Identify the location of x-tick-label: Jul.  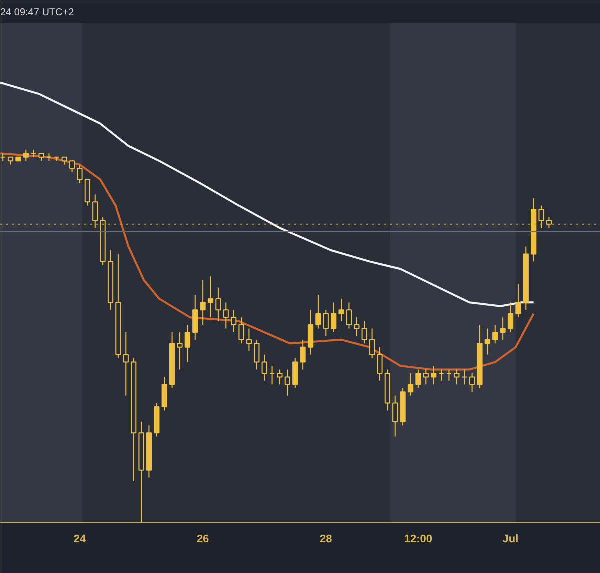
(510, 540).